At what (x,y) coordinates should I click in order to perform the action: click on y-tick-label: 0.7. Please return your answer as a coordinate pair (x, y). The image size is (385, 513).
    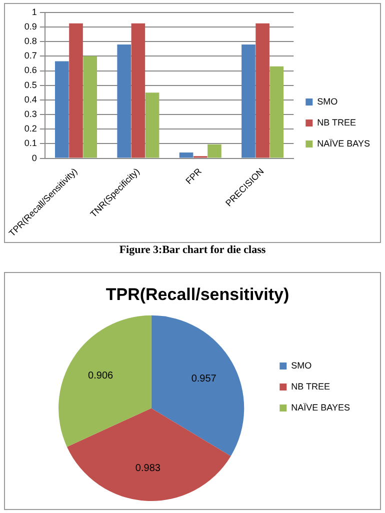
    Looking at the image, I should click on (30, 55).